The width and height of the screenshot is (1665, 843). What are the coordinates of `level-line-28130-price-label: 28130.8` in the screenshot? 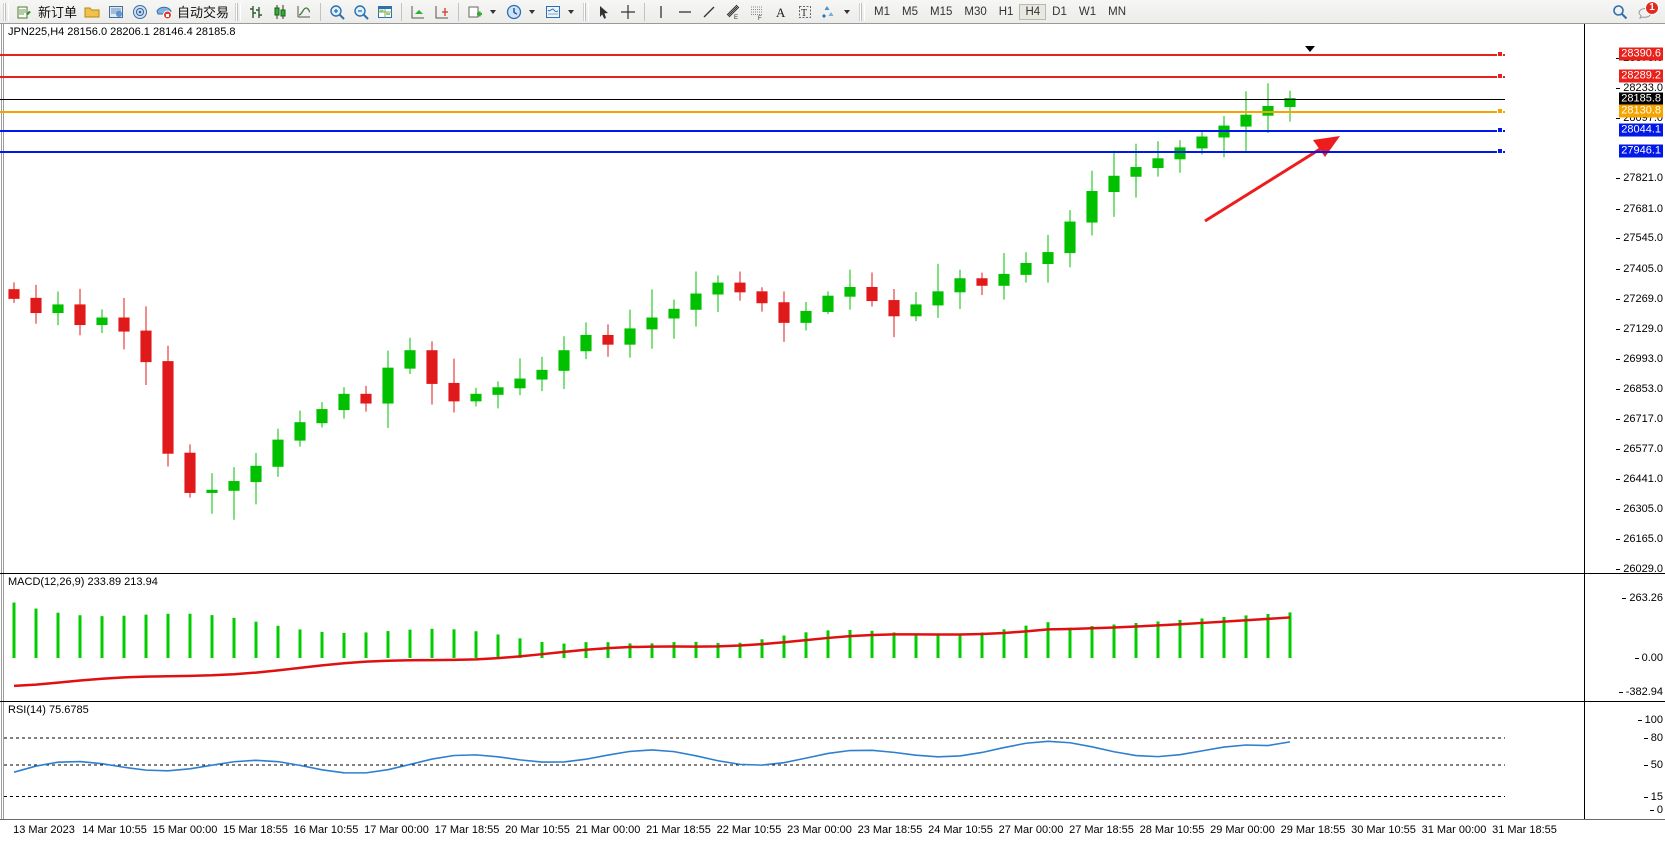 It's located at (1641, 111).